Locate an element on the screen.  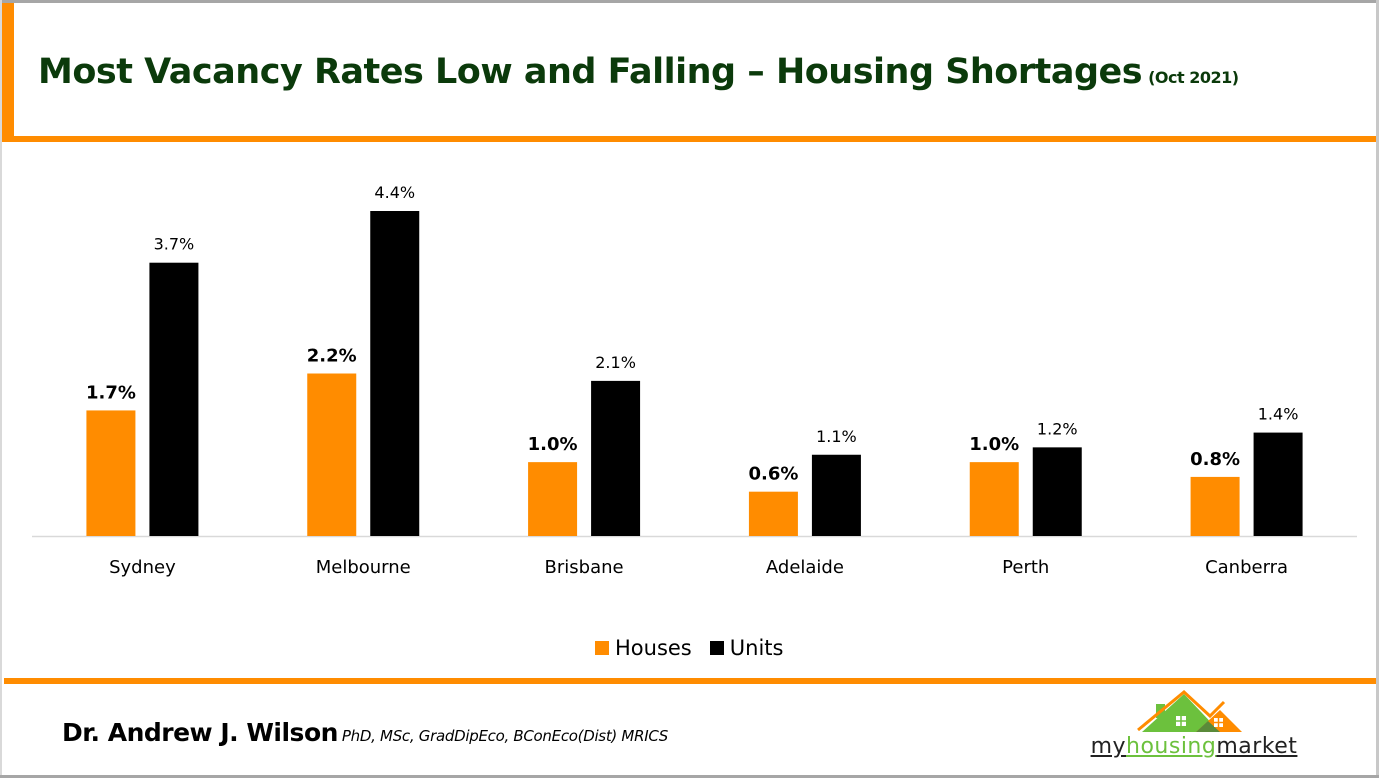
data-label-units-sydney: 3.7% is located at coordinates (174, 244).